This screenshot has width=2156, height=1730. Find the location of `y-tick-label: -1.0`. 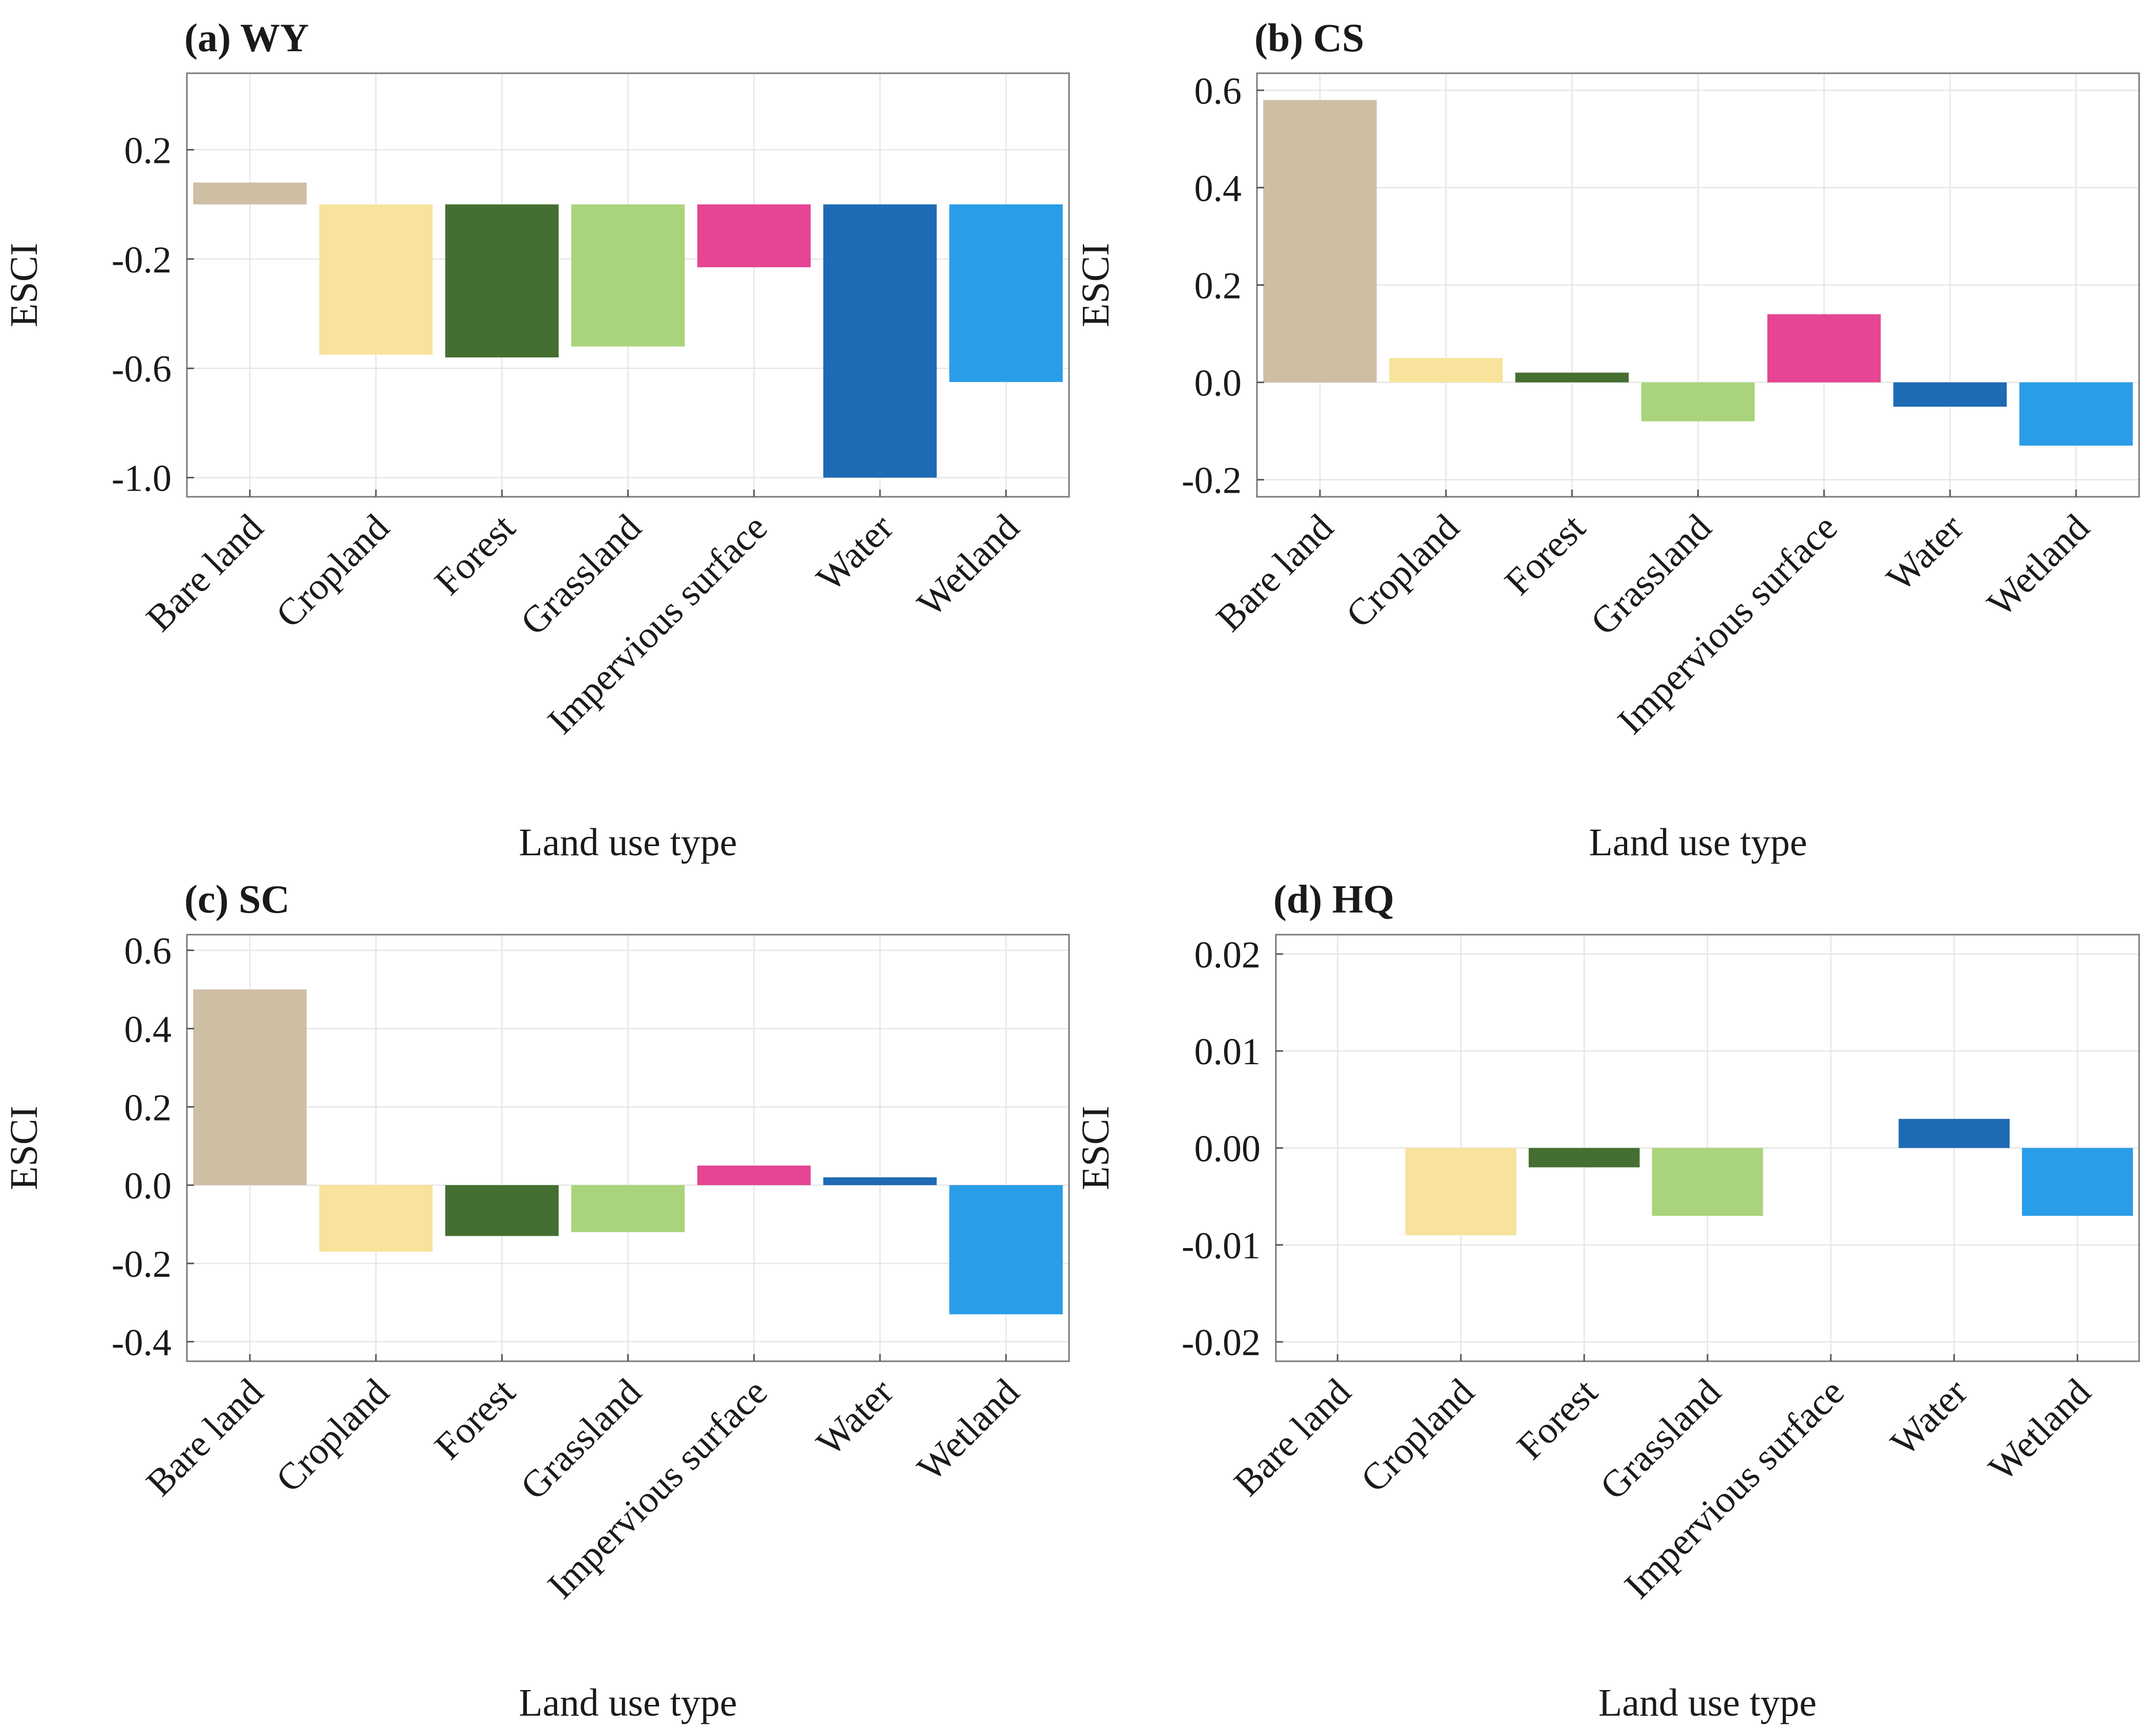

y-tick-label: -1.0 is located at coordinates (142, 479).